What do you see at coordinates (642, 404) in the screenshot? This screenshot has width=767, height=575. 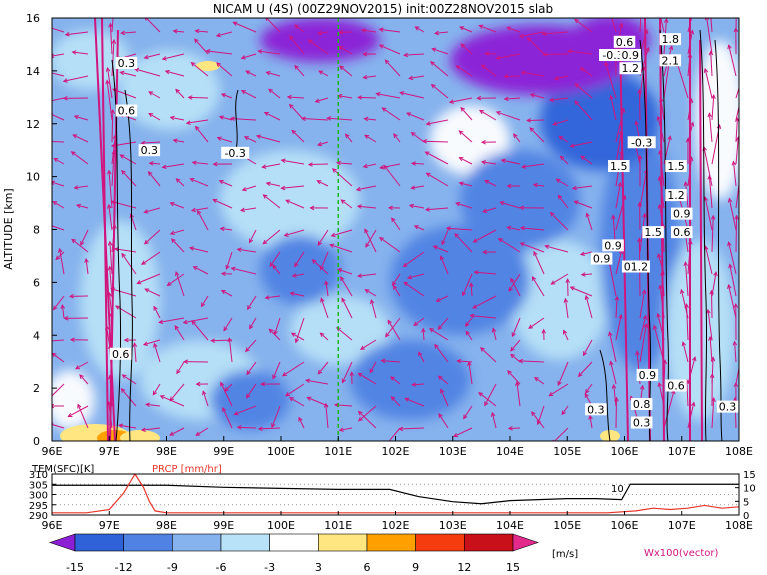 I see `contour-label: 0.8` at bounding box center [642, 404].